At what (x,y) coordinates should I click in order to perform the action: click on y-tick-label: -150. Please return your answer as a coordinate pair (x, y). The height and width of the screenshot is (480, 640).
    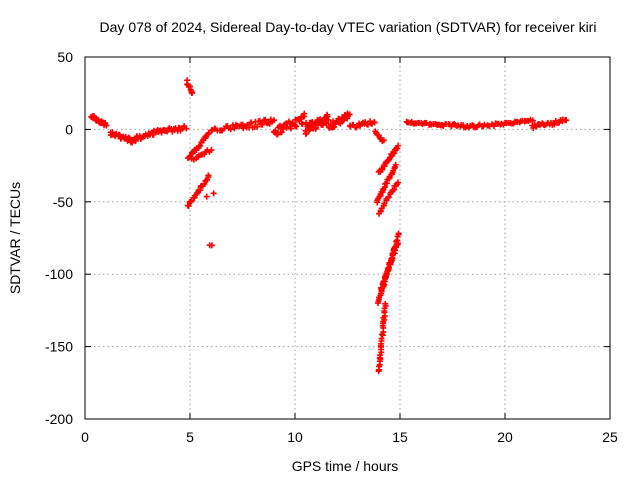
    Looking at the image, I should click on (59, 347).